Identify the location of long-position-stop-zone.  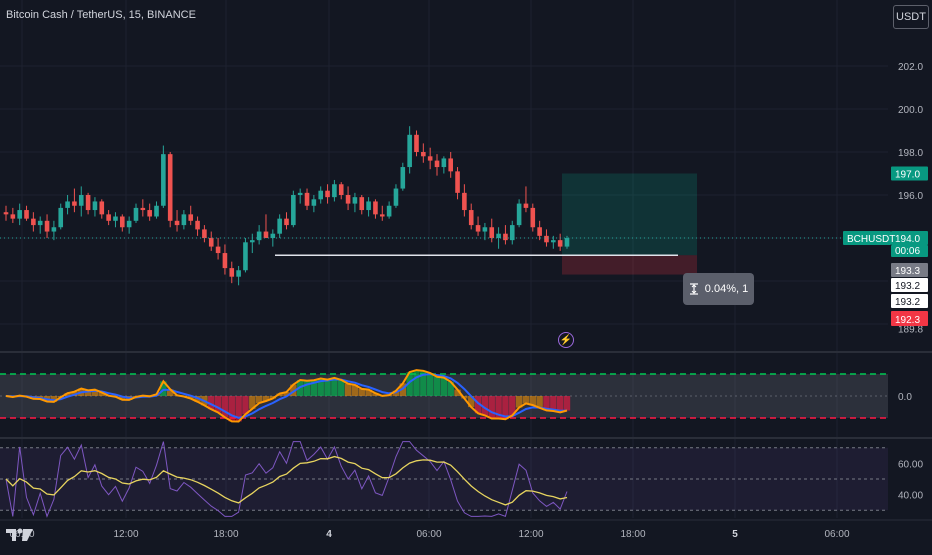
(629, 264).